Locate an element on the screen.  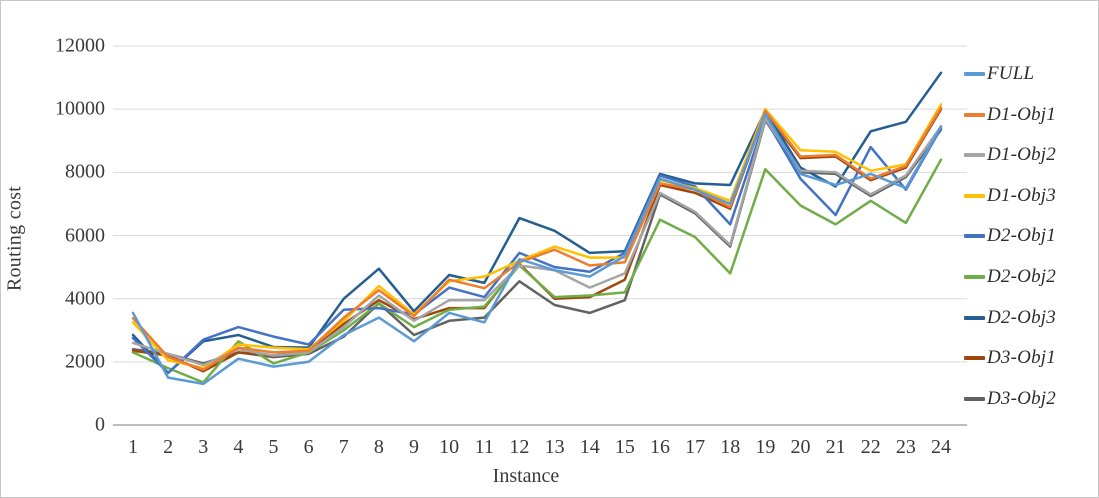
x-tick-label-21: 21 is located at coordinates (835, 447).